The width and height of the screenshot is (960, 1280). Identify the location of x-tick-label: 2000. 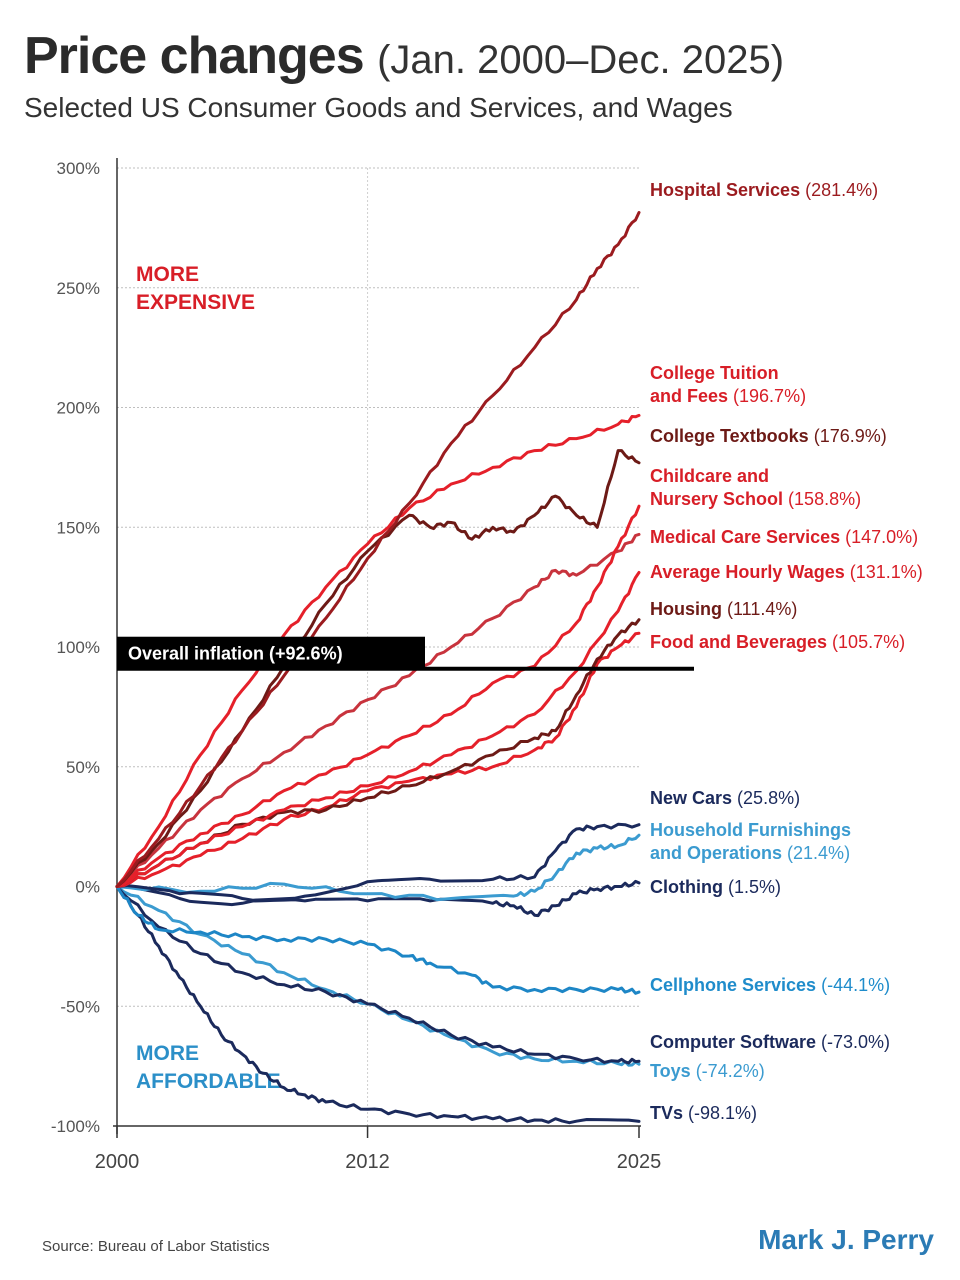
(117, 1162).